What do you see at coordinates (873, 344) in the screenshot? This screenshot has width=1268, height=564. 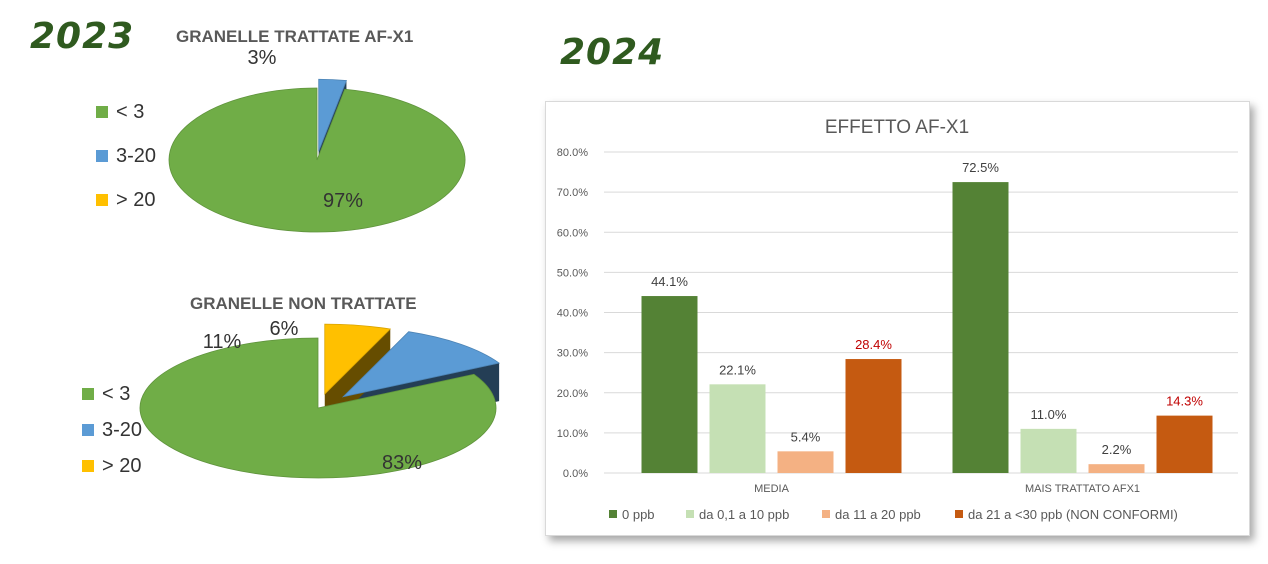 I see `bar-data-label: 28.4%` at bounding box center [873, 344].